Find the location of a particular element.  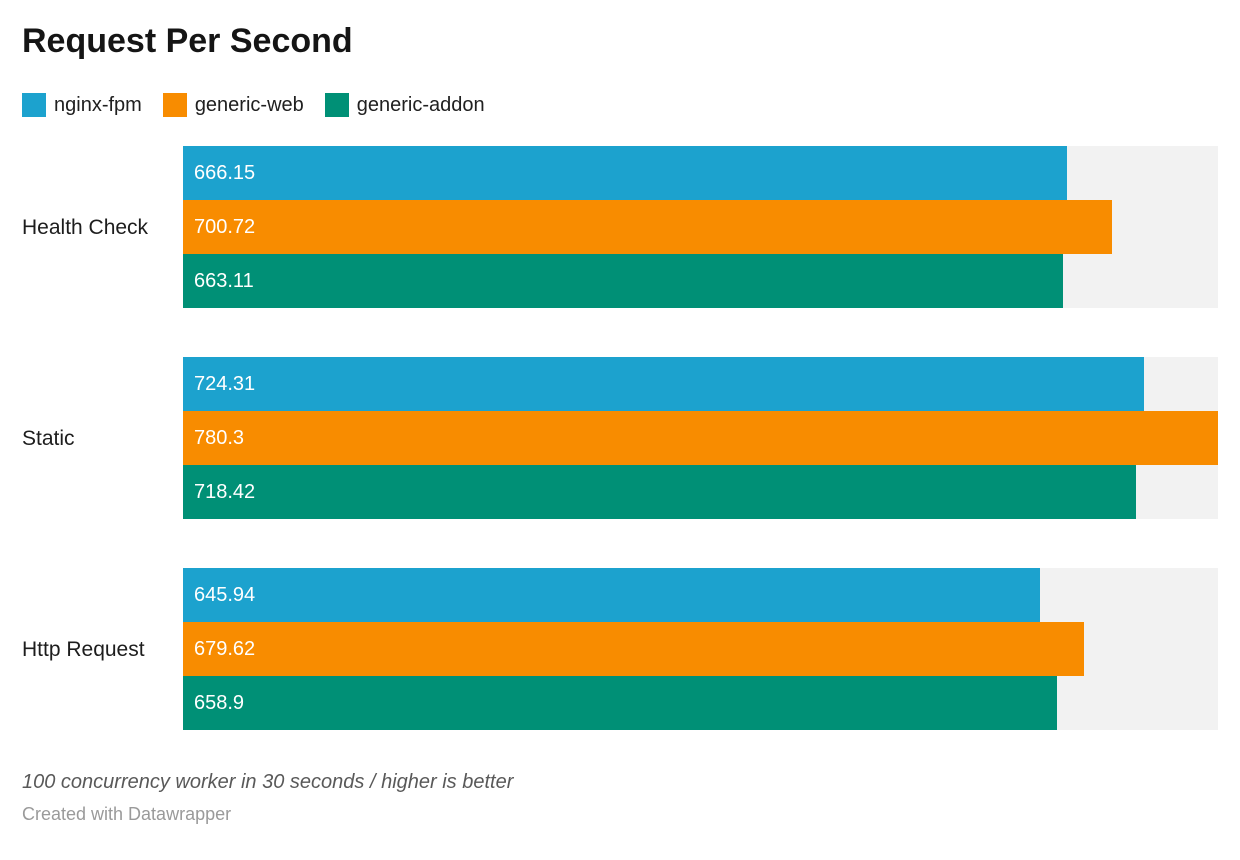

legend-item-nginx-fpm: nginx-fpm is located at coordinates (82, 105).